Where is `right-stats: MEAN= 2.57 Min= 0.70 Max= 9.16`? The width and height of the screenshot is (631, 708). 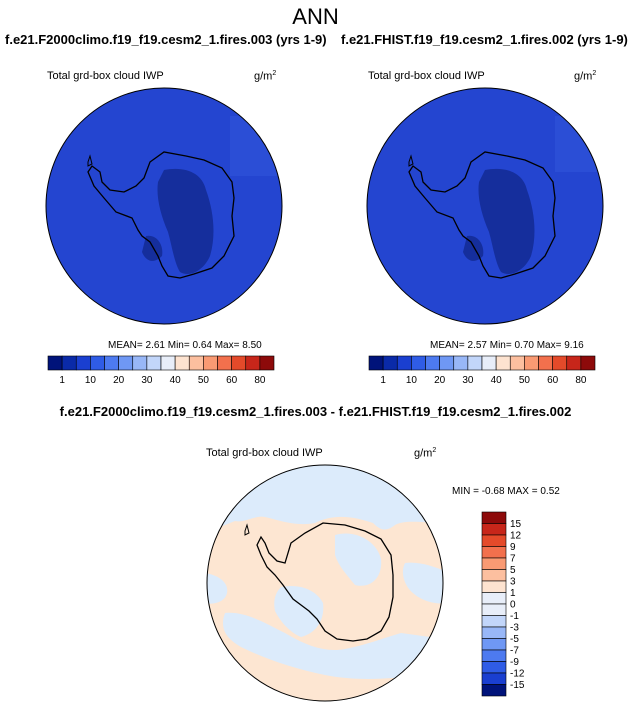
right-stats: MEAN= 2.57 Min= 0.70 Max= 9.16 is located at coordinates (507, 345).